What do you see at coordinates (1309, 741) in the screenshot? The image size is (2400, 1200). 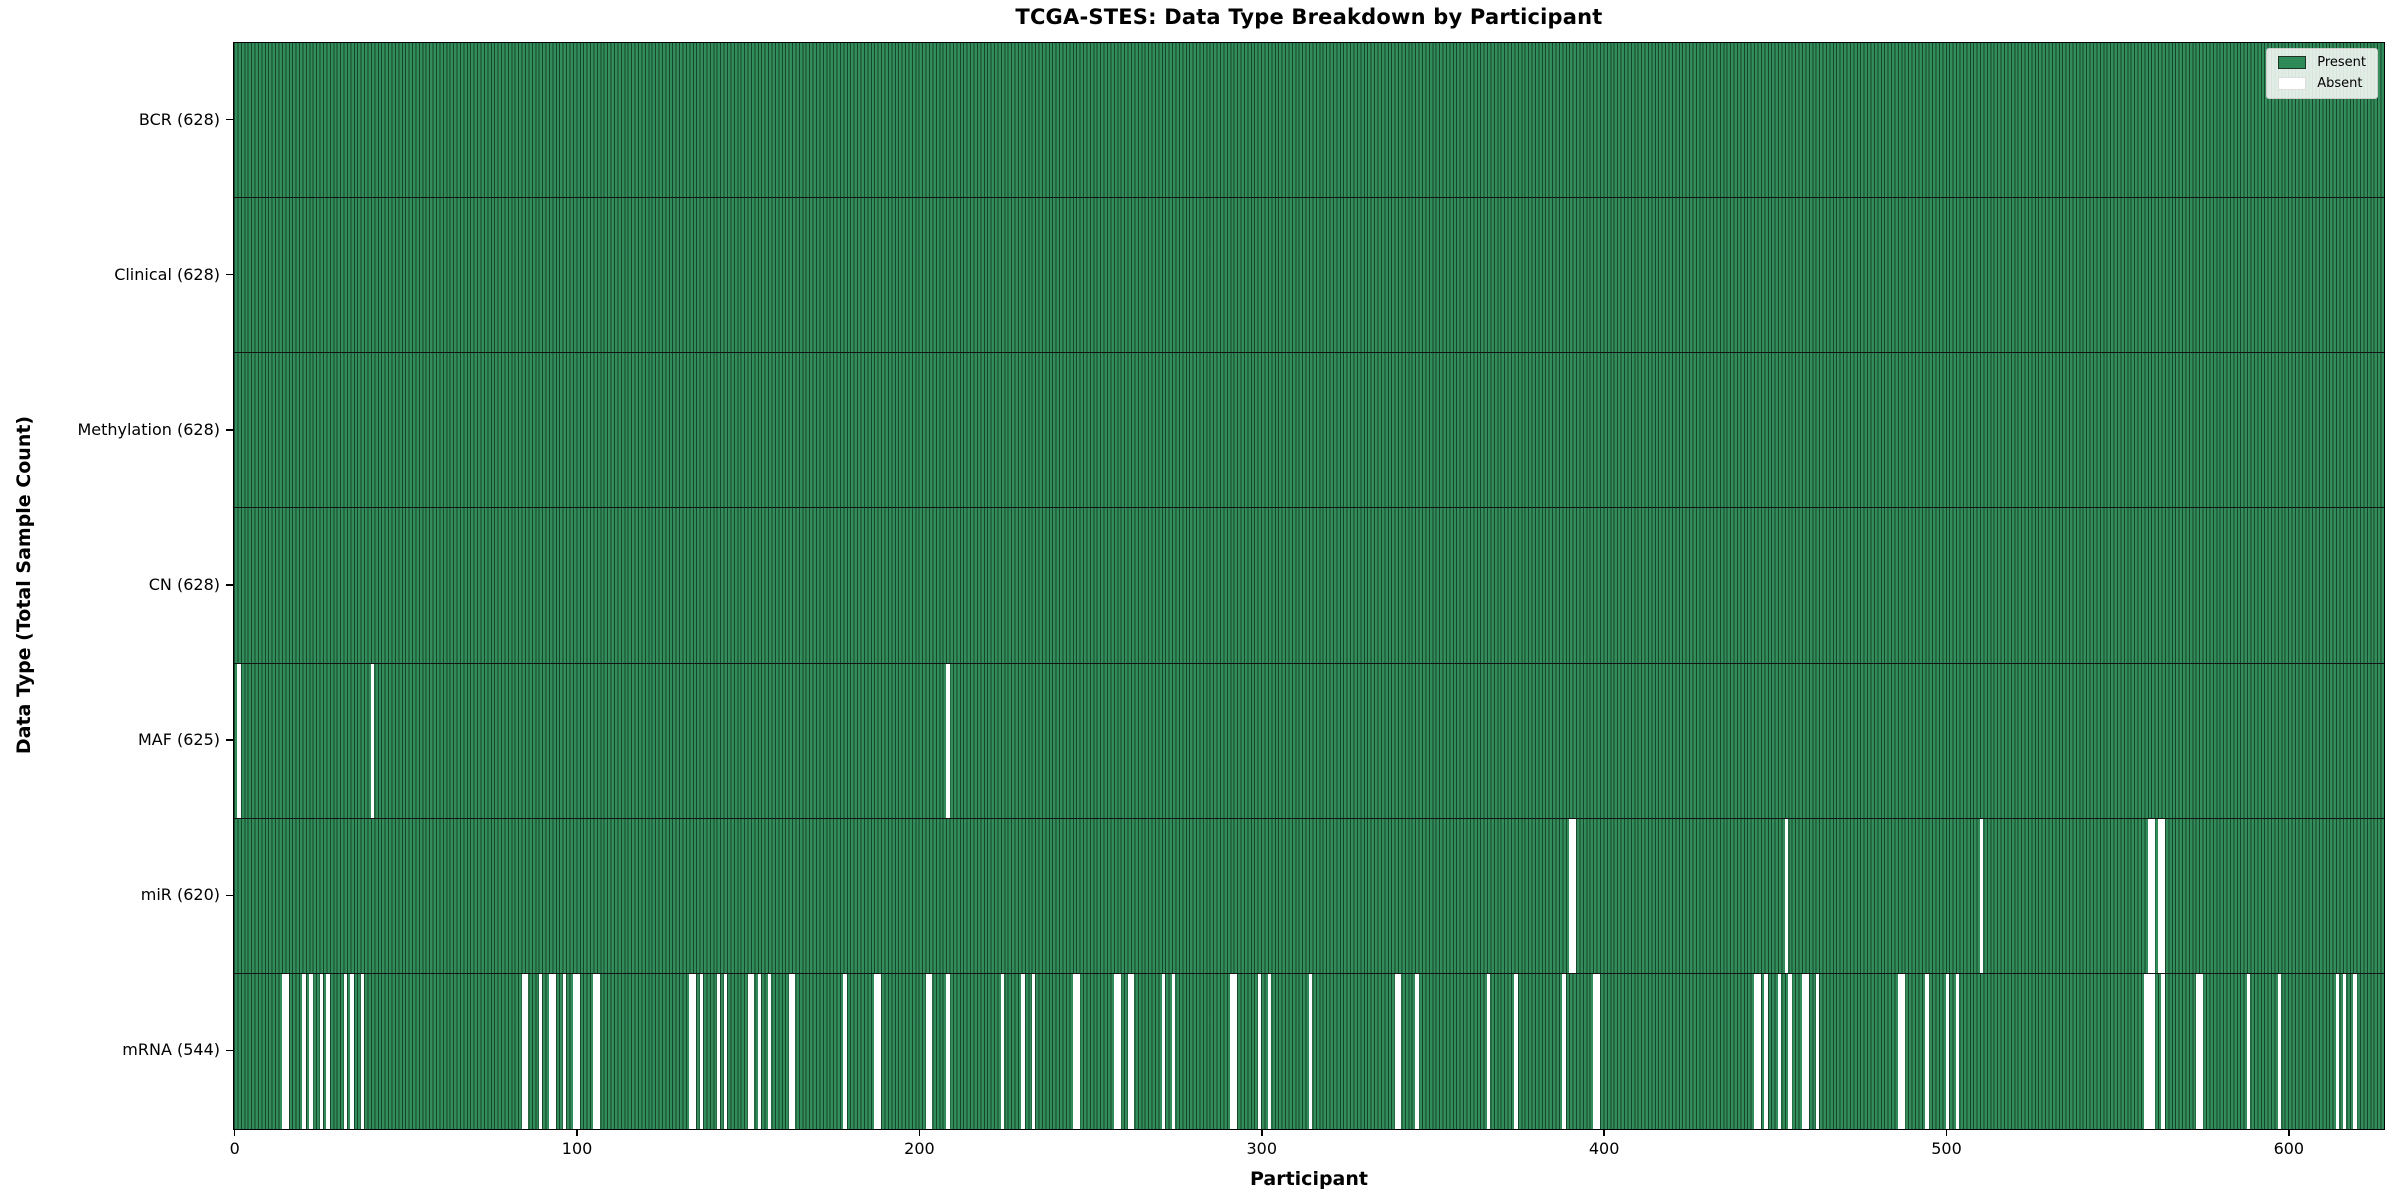 I see `row-MAF` at bounding box center [1309, 741].